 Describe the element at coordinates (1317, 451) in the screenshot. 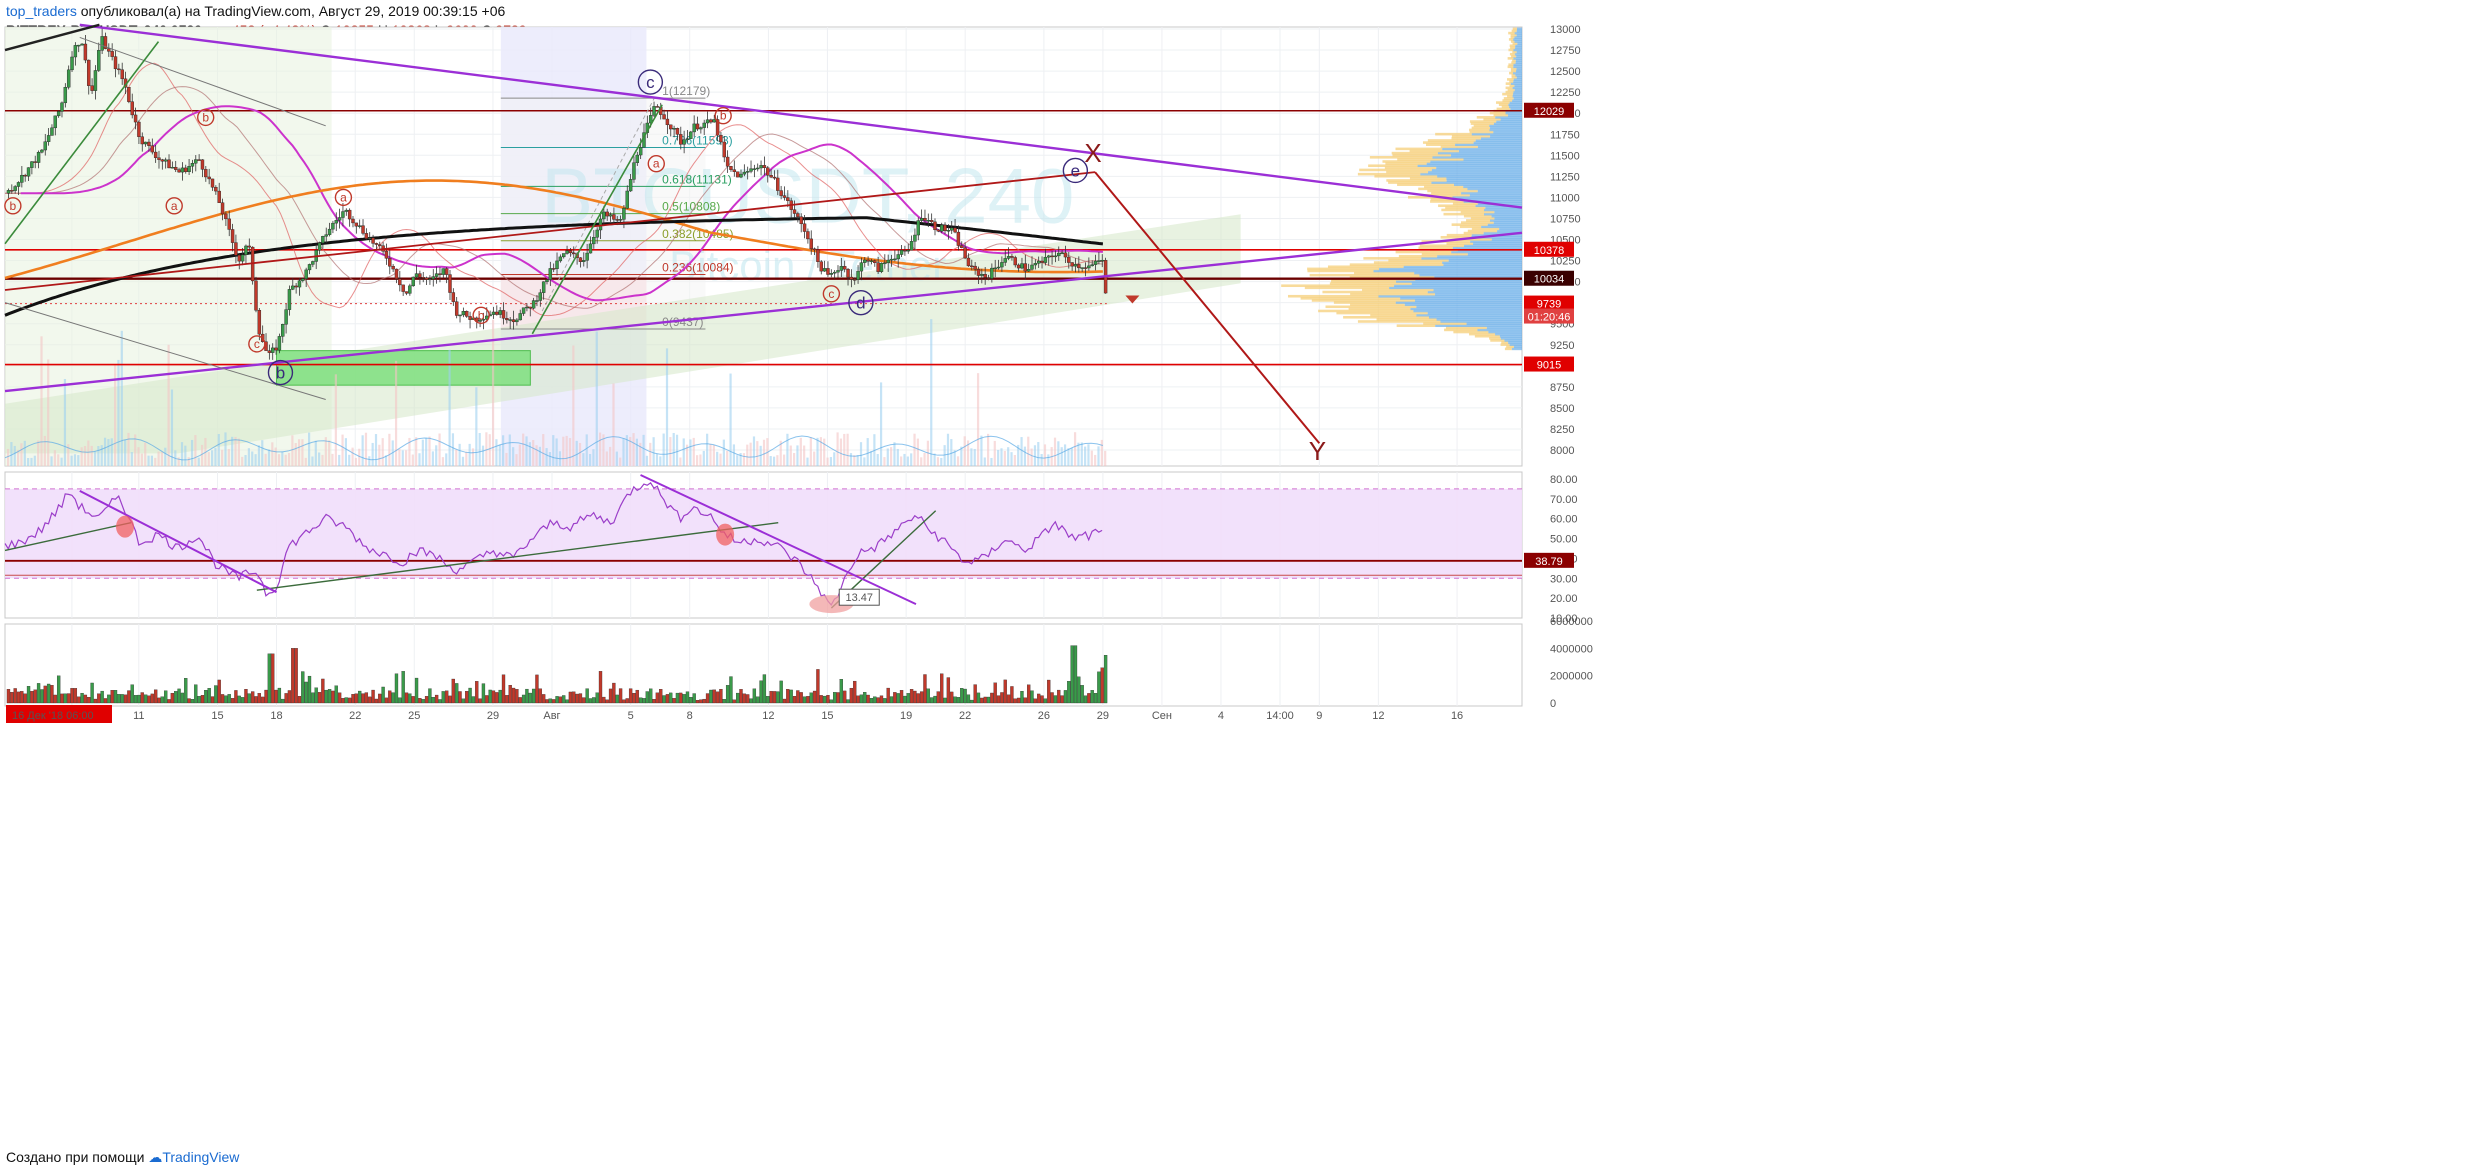

I see `wave-big-label-y: Y` at that location.